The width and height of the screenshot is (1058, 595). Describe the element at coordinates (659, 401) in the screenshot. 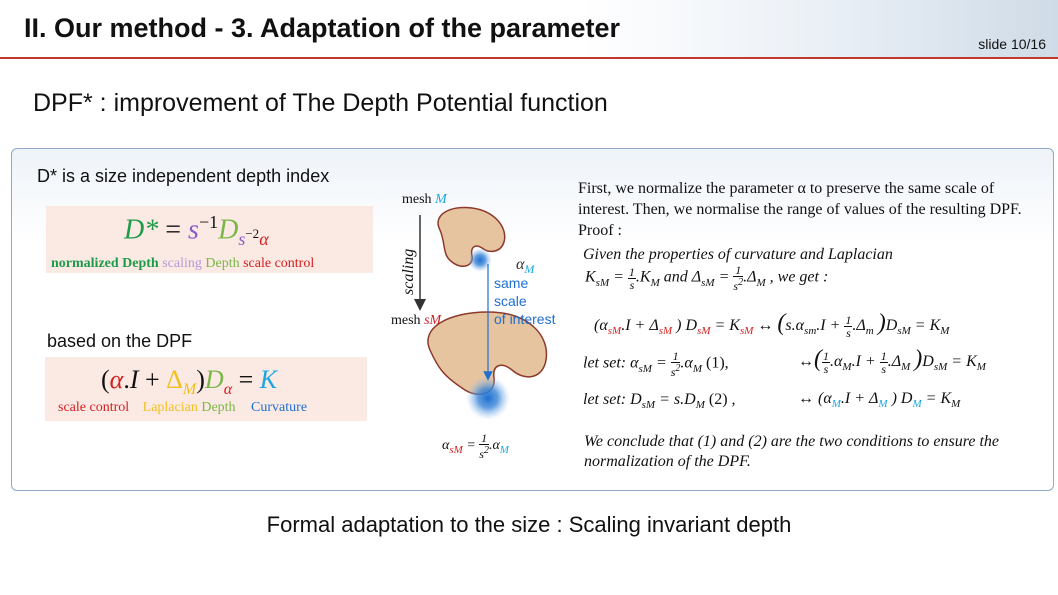

I see `equation-let-set-2: let set: DsM = s.DM (2) ,` at that location.